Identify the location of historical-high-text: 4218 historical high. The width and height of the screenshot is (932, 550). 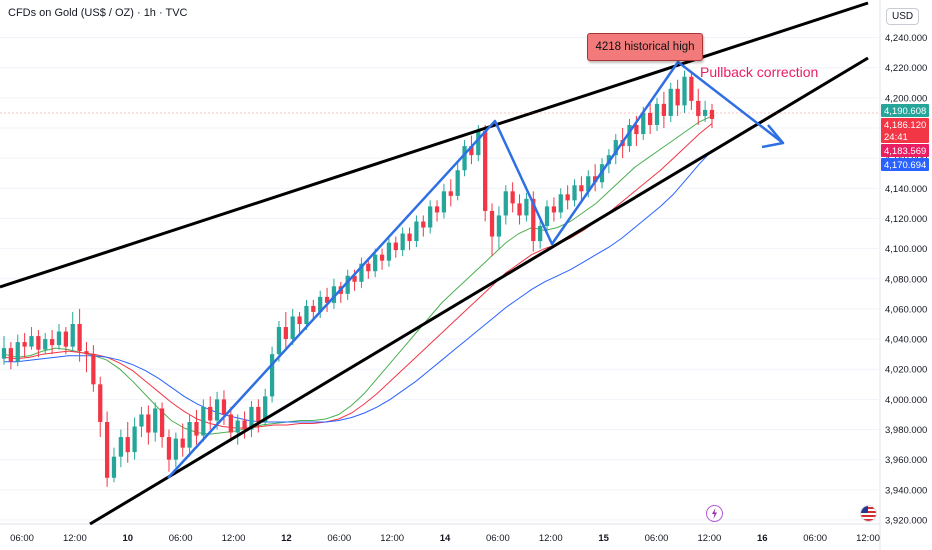
(645, 47).